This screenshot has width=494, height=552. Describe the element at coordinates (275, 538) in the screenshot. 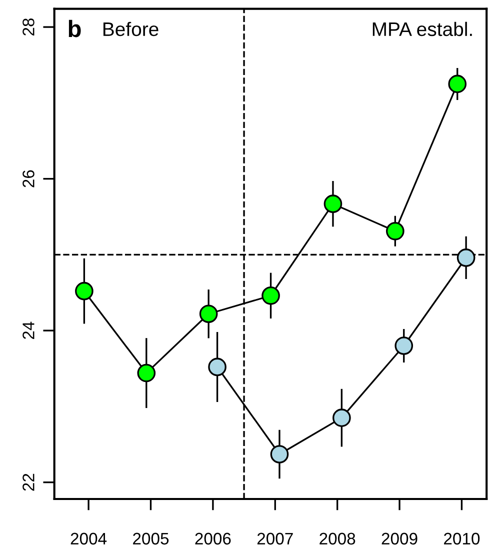

I see `x-tick-label: 2007` at that location.